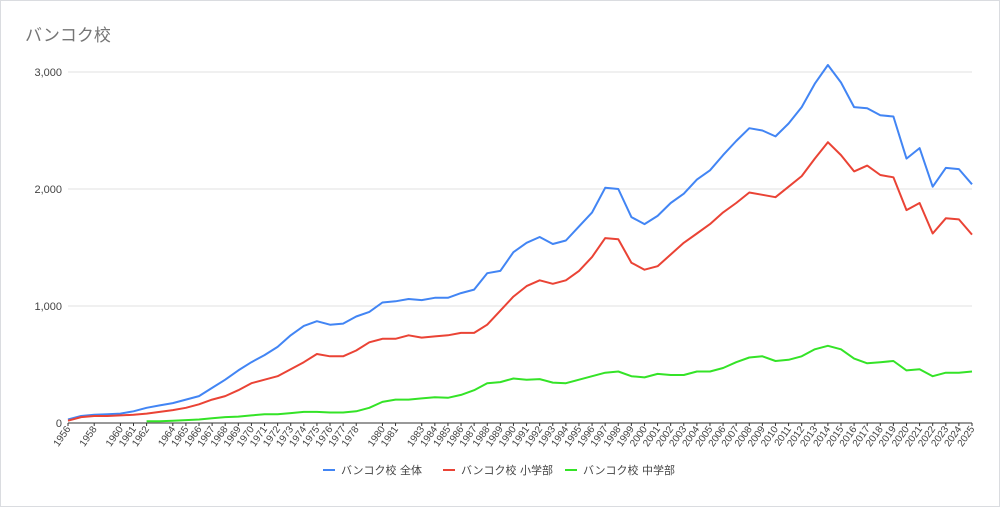 The height and width of the screenshot is (507, 1000). What do you see at coordinates (48, 307) in the screenshot?
I see `y-tick-label: 1,000` at bounding box center [48, 307].